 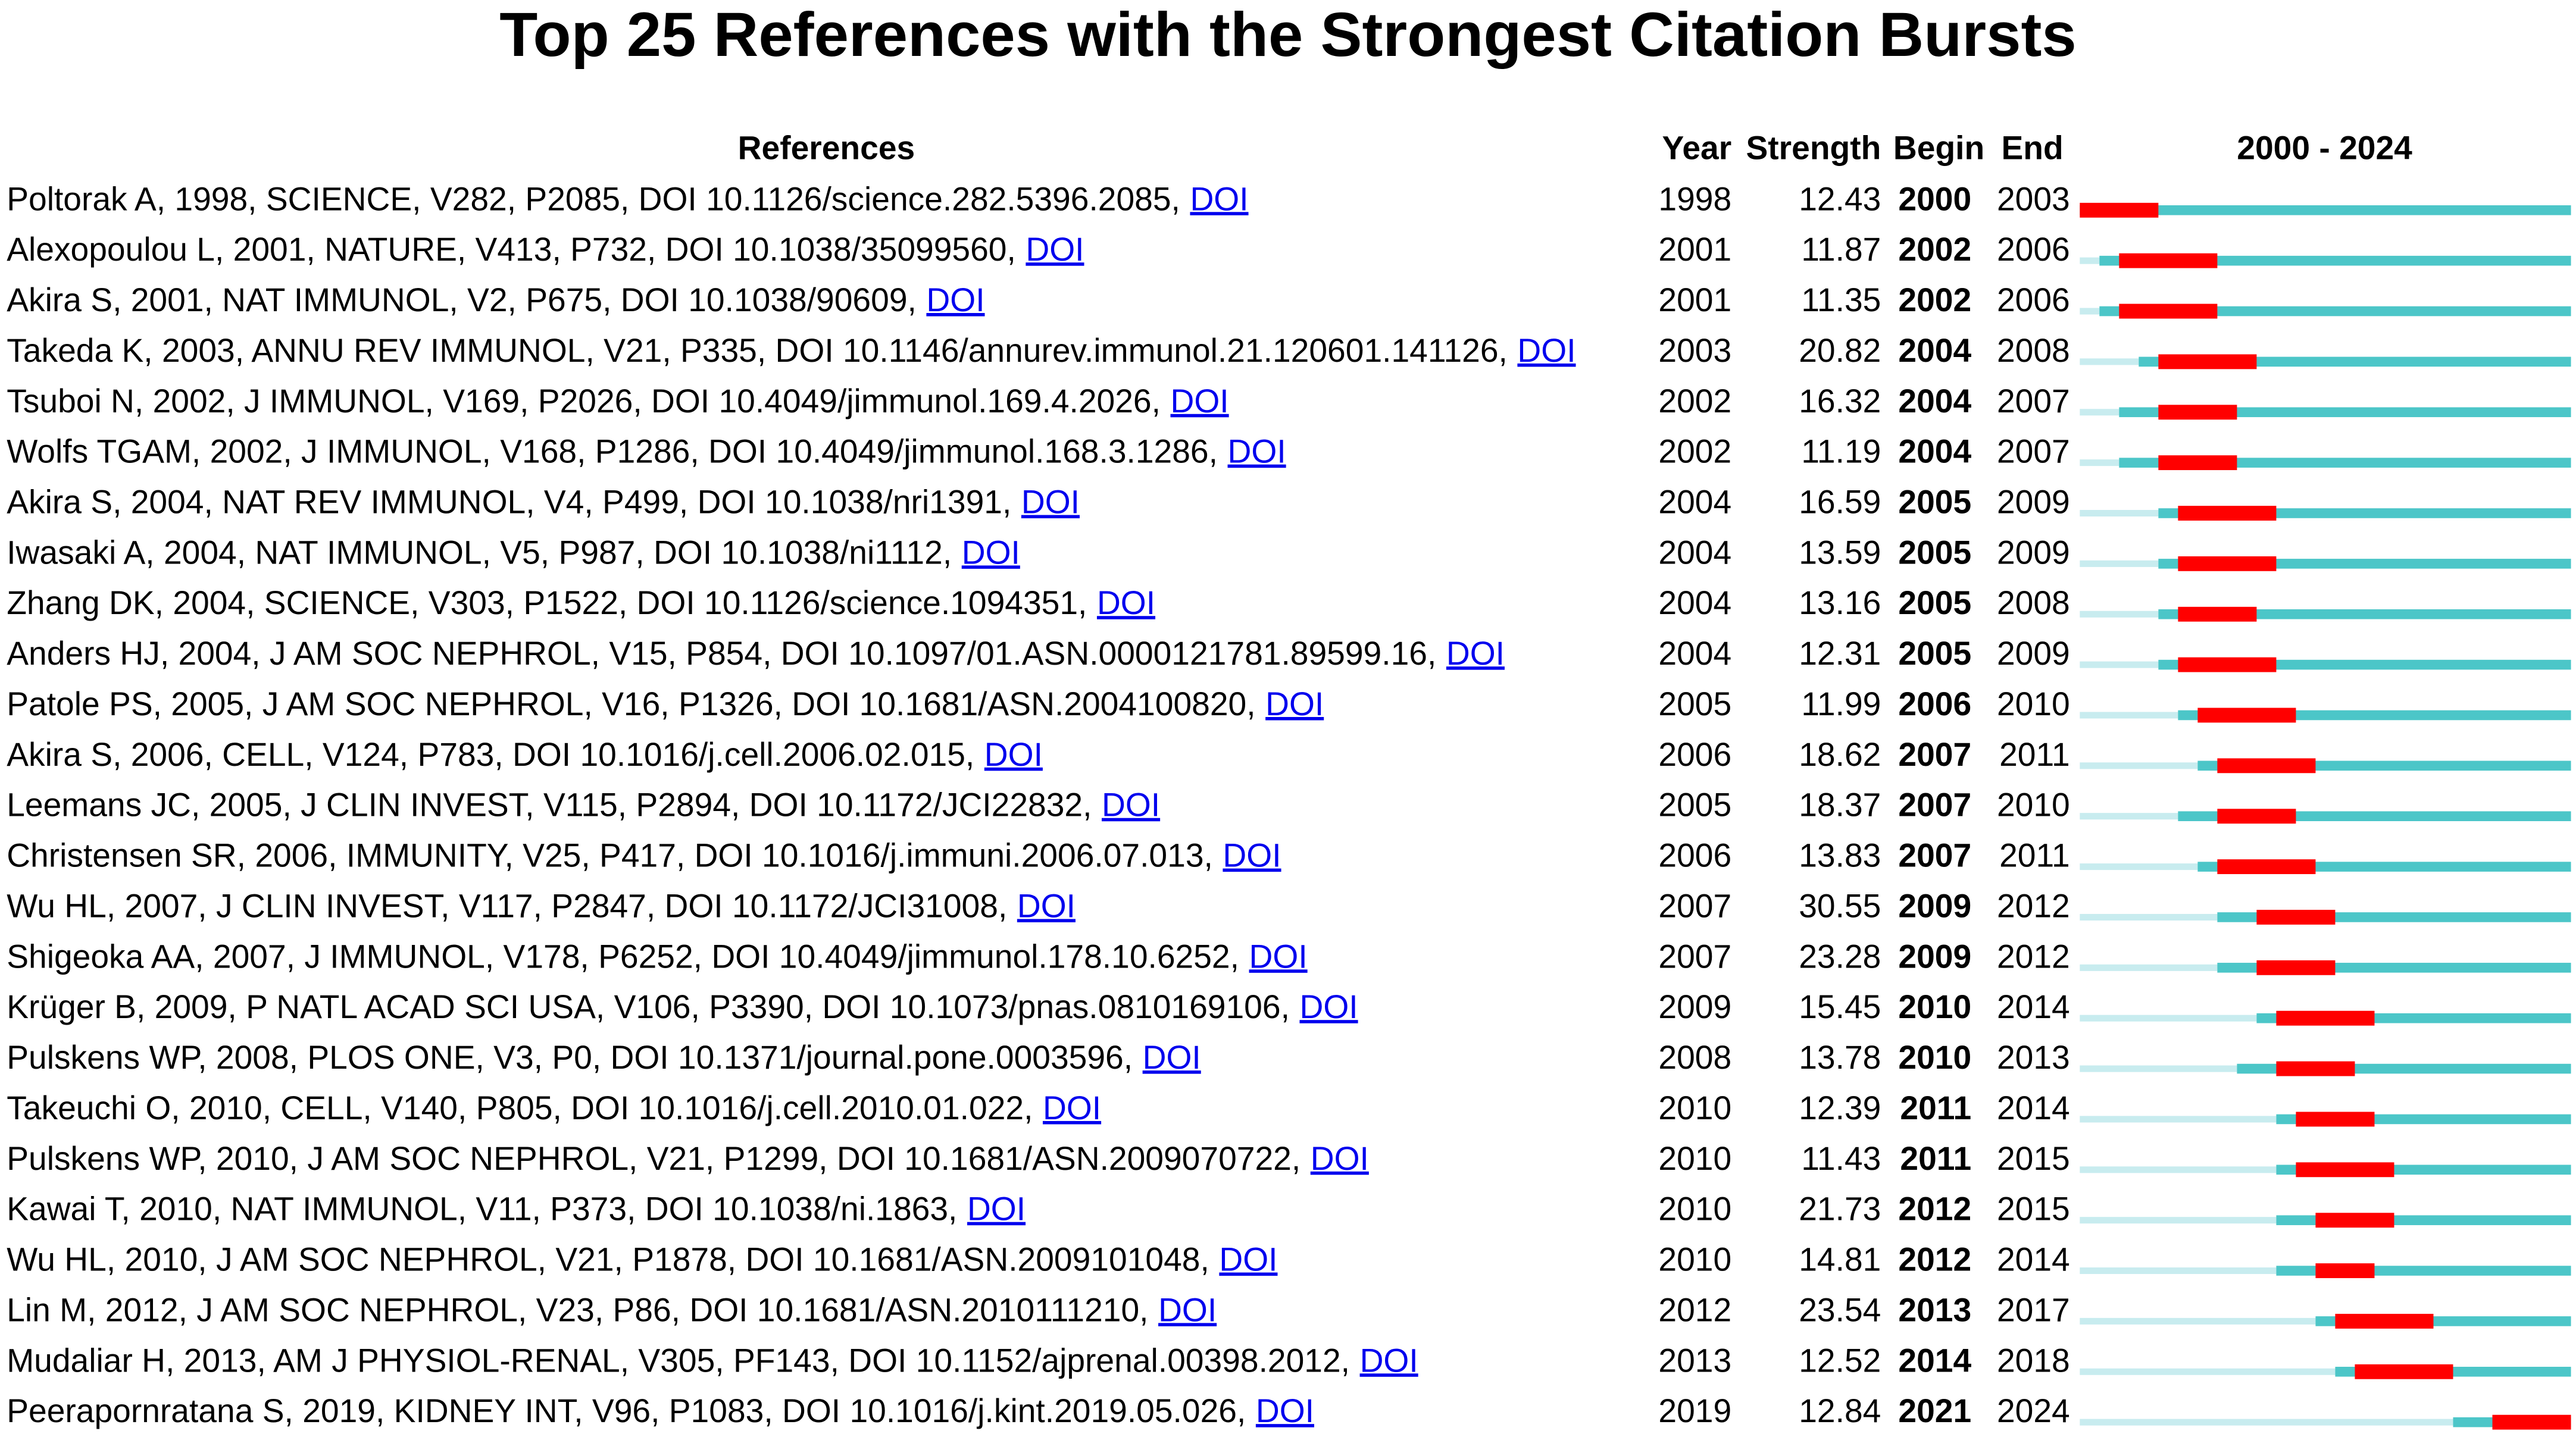 I want to click on begin: 2007, so click(x=1934, y=855).